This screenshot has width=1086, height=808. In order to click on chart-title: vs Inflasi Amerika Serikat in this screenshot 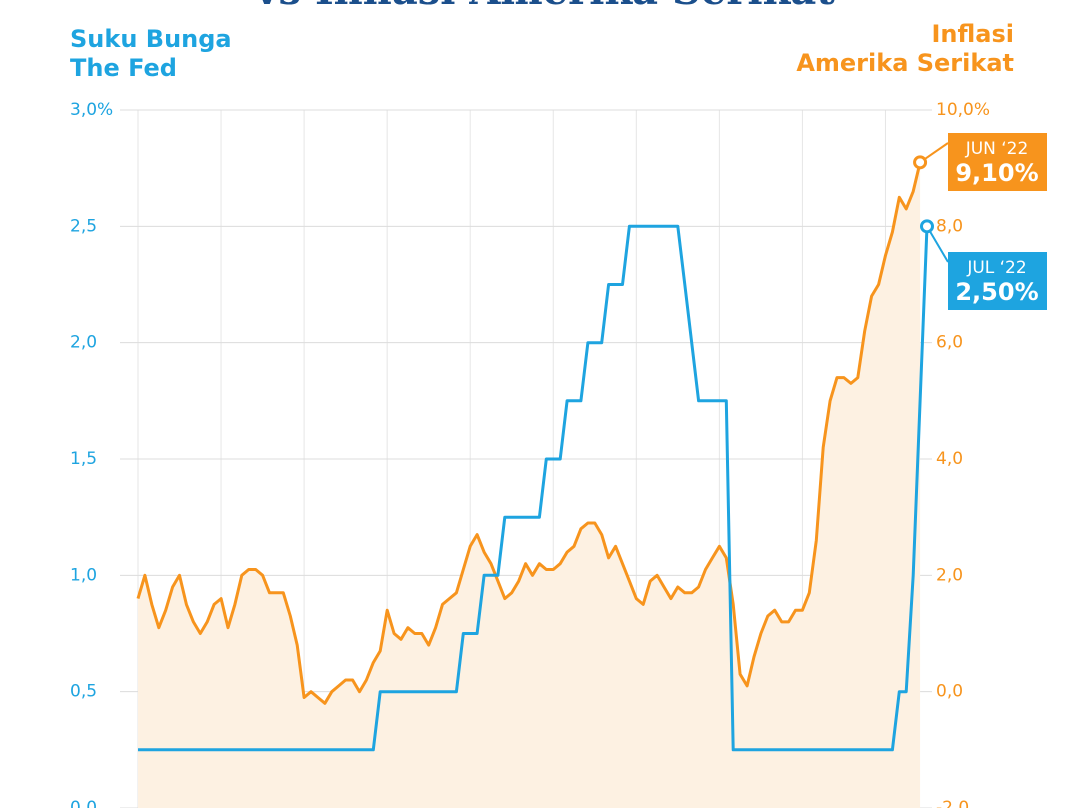, I will do `click(544, 7)`.